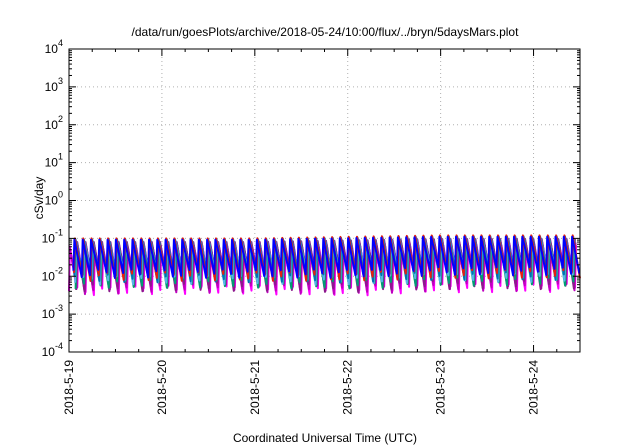 The width and height of the screenshot is (640, 448). I want to click on y-tick-label: 10⁻³, so click(52, 312).